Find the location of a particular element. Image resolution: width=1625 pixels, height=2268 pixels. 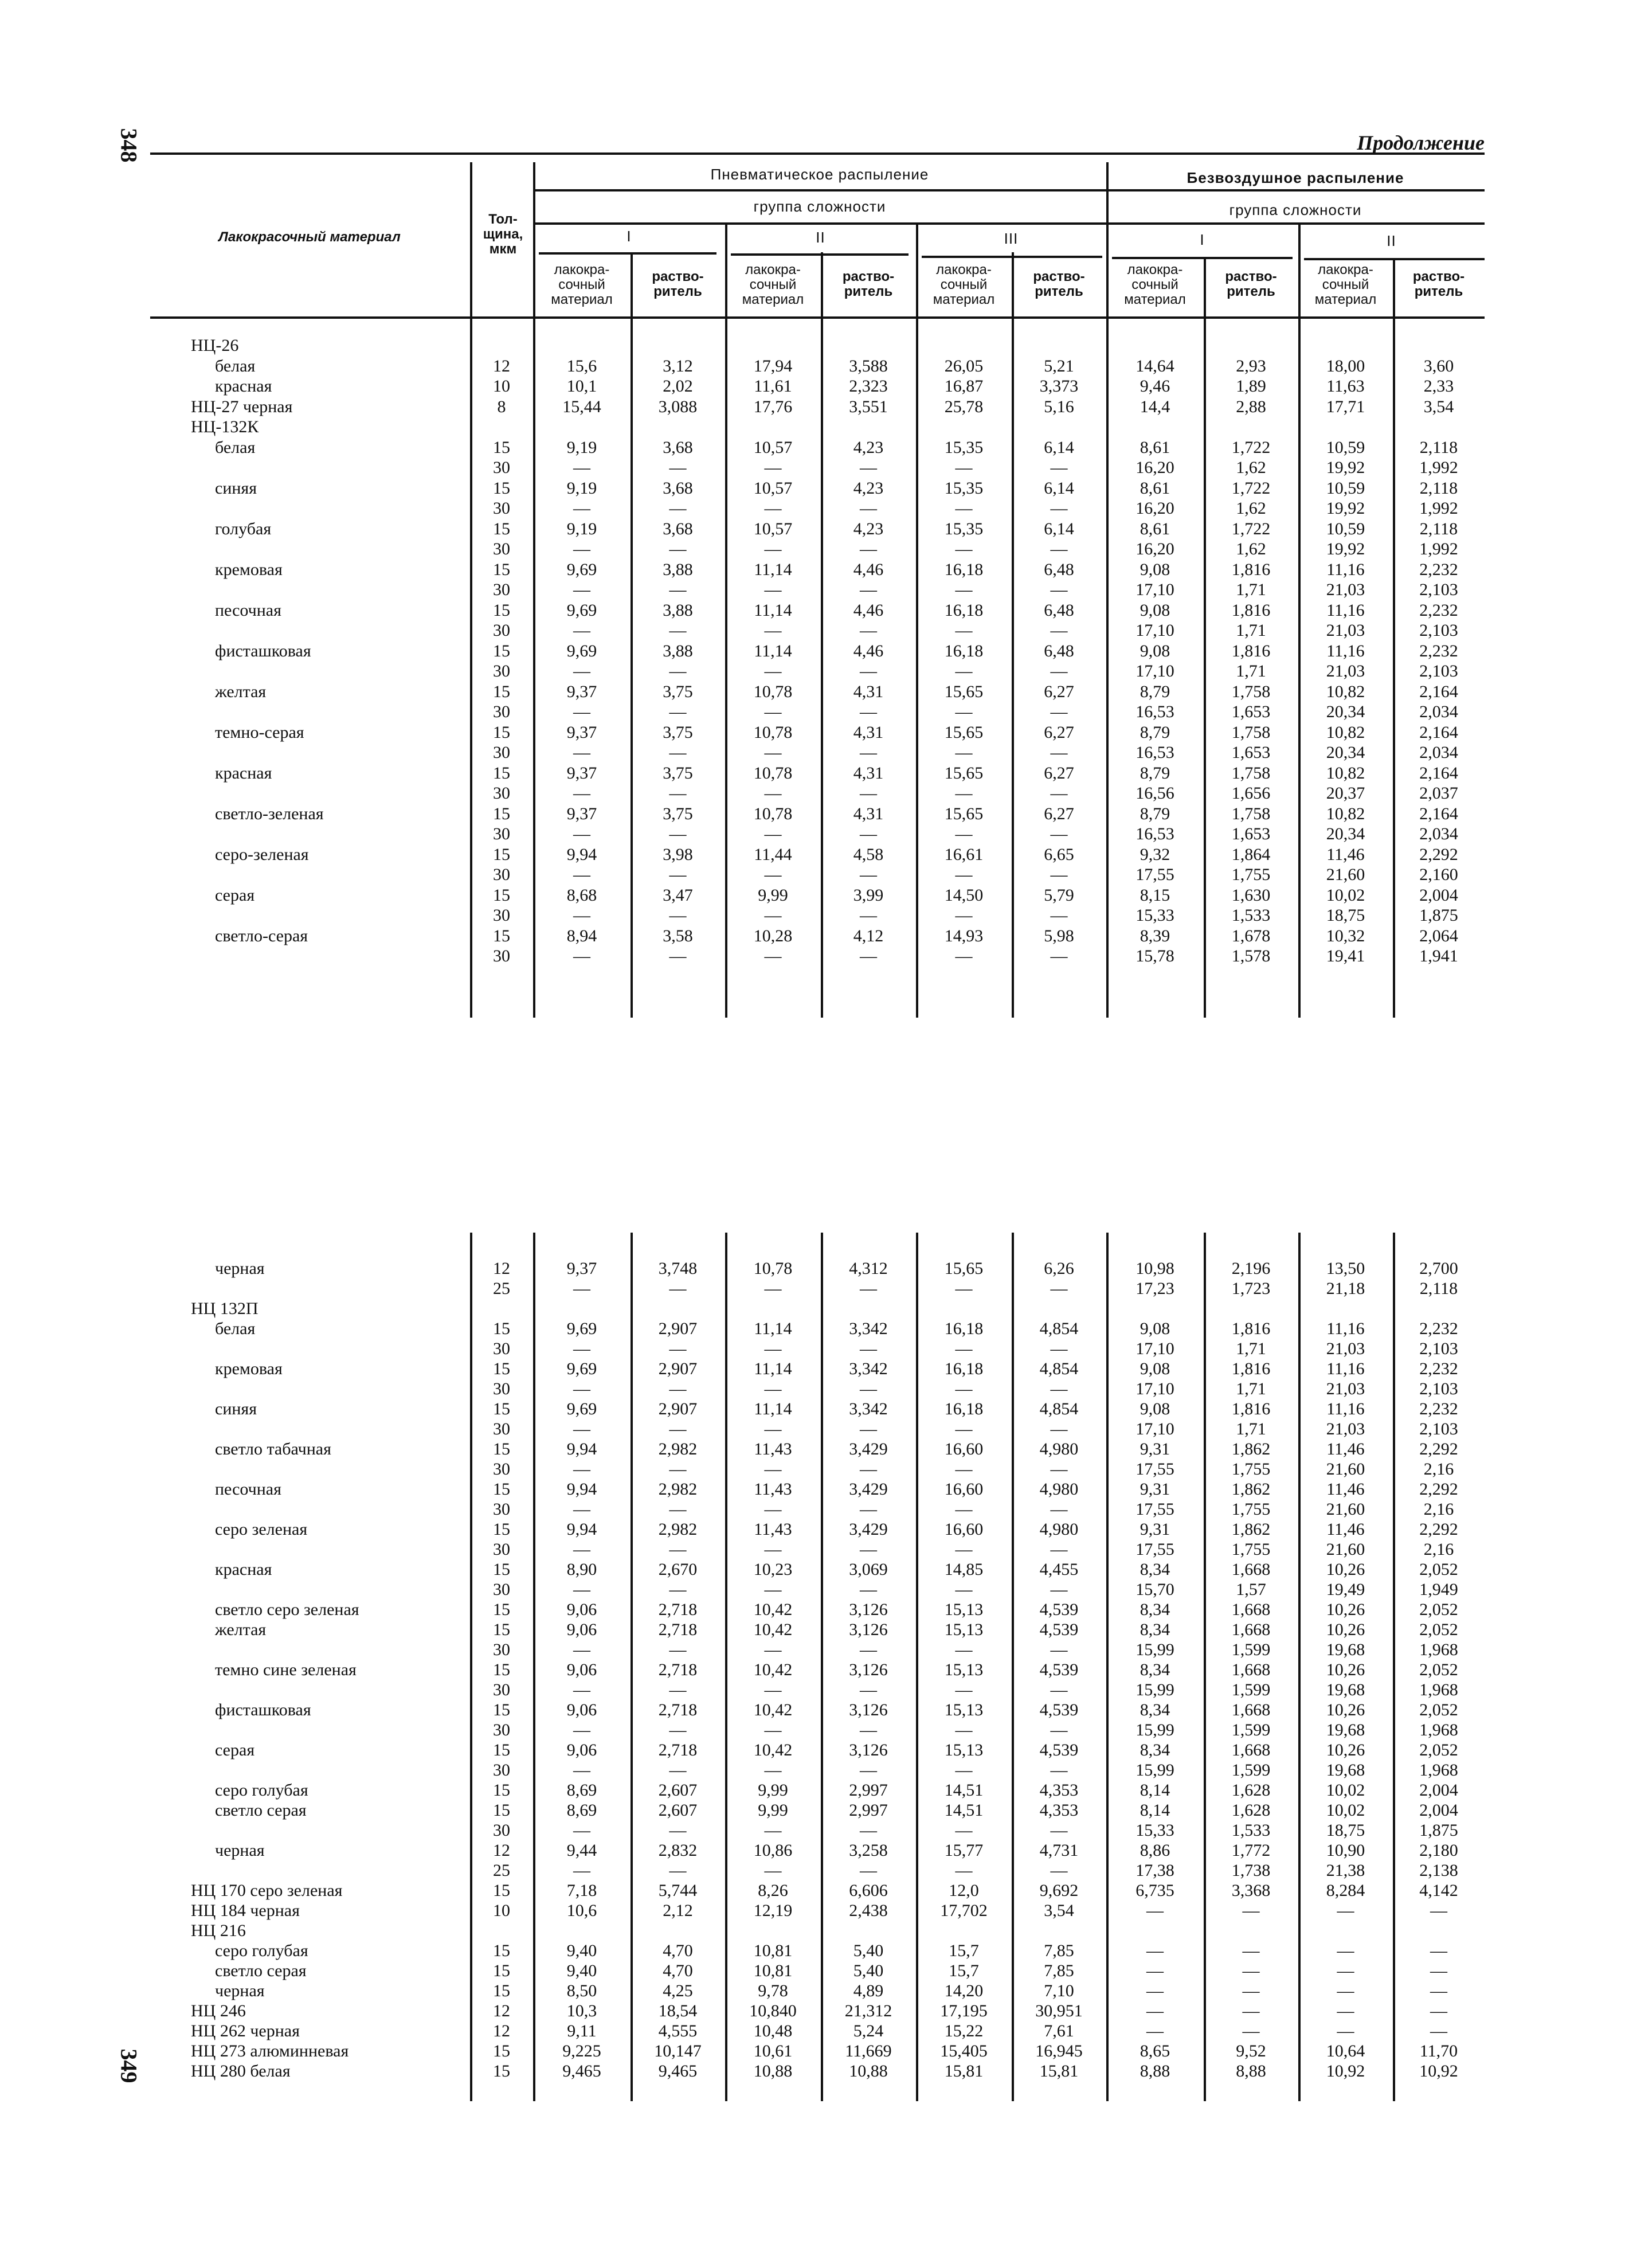

airless-I-paint-cell: 16,53 is located at coordinates (1154, 833).